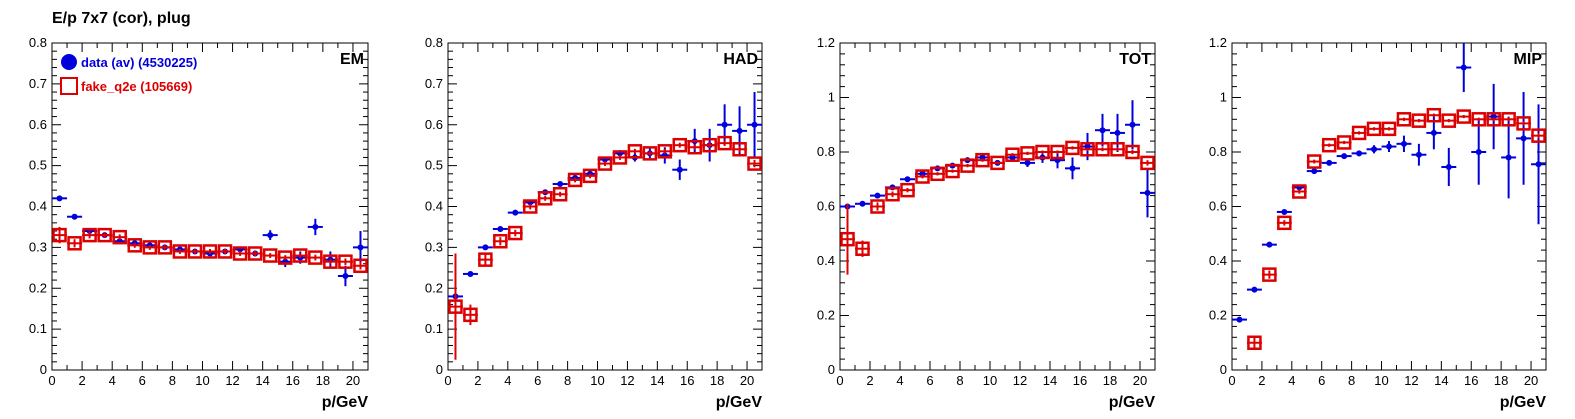 The width and height of the screenshot is (1575, 419). What do you see at coordinates (1218, 206) in the screenshot?
I see `y-tick-label: 0.6` at bounding box center [1218, 206].